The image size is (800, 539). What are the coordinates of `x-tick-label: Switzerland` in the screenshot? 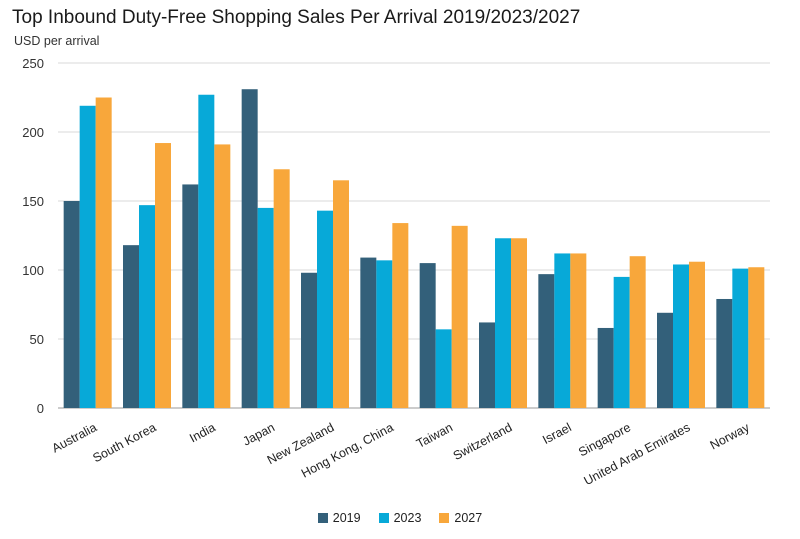 It's located at (483, 441).